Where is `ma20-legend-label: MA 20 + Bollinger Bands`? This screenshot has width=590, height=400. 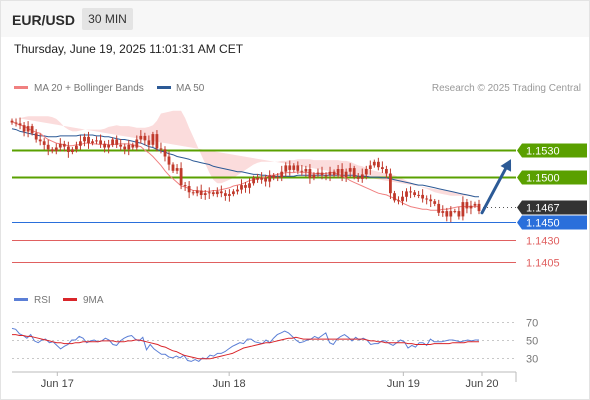 ma20-legend-label: MA 20 + Bollinger Bands is located at coordinates (89, 88).